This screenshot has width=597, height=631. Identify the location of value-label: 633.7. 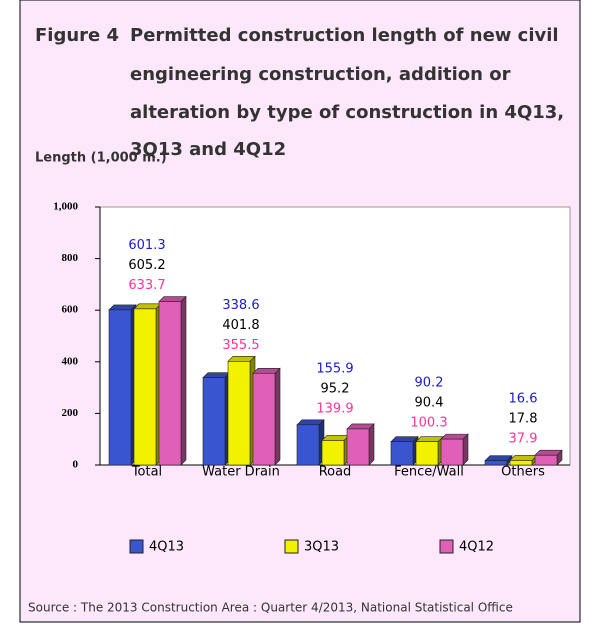
(146, 285).